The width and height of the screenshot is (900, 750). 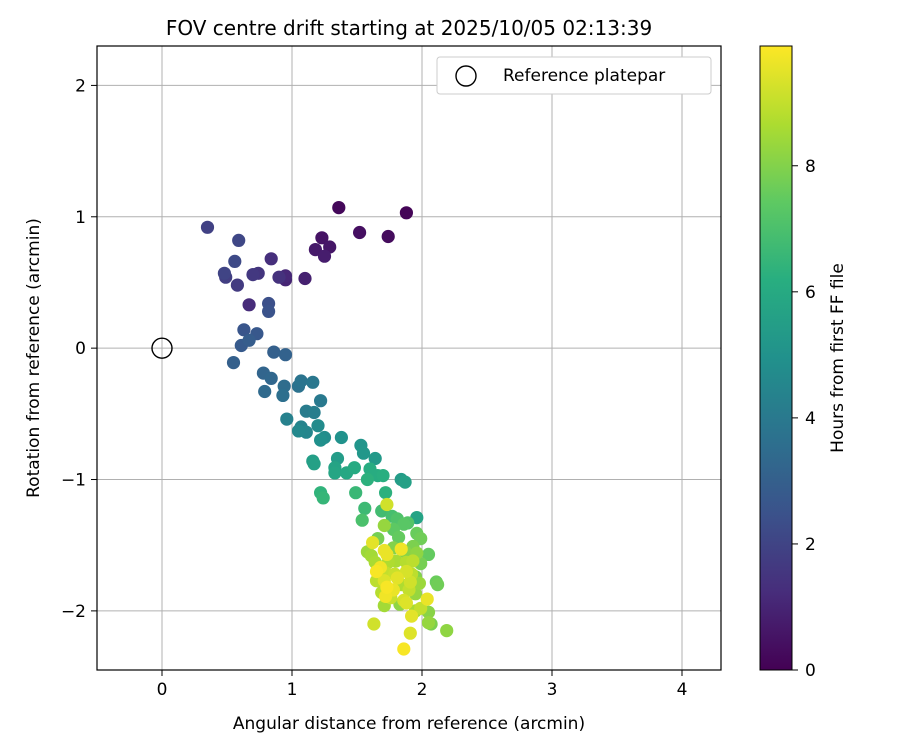 What do you see at coordinates (292, 690) in the screenshot?
I see `x-tick-label: 1` at bounding box center [292, 690].